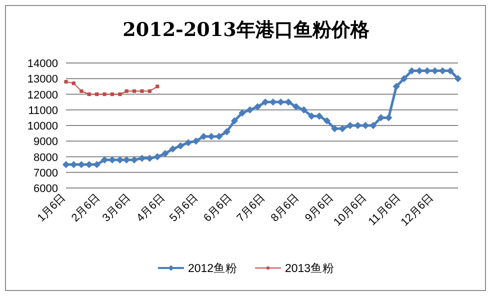  I want to click on x-tick-label: 4月6日, so click(151, 208).